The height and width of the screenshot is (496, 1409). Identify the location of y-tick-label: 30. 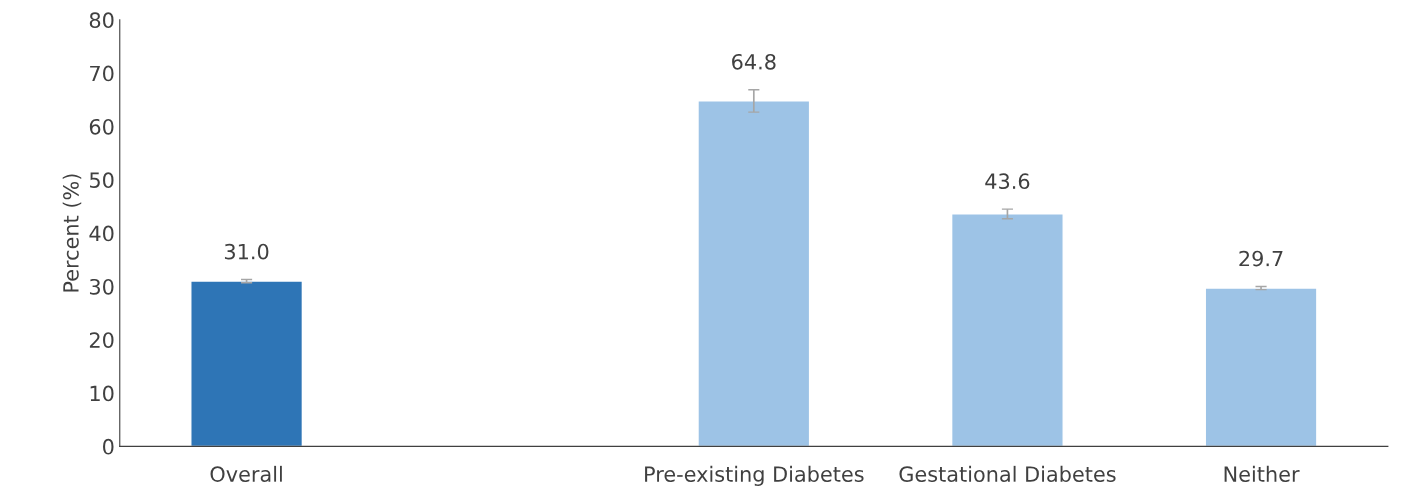
(101, 286).